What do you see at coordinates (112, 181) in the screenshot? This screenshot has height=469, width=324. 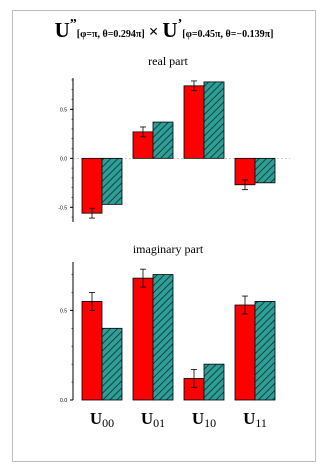 I see `real-bar-U00-theory` at bounding box center [112, 181].